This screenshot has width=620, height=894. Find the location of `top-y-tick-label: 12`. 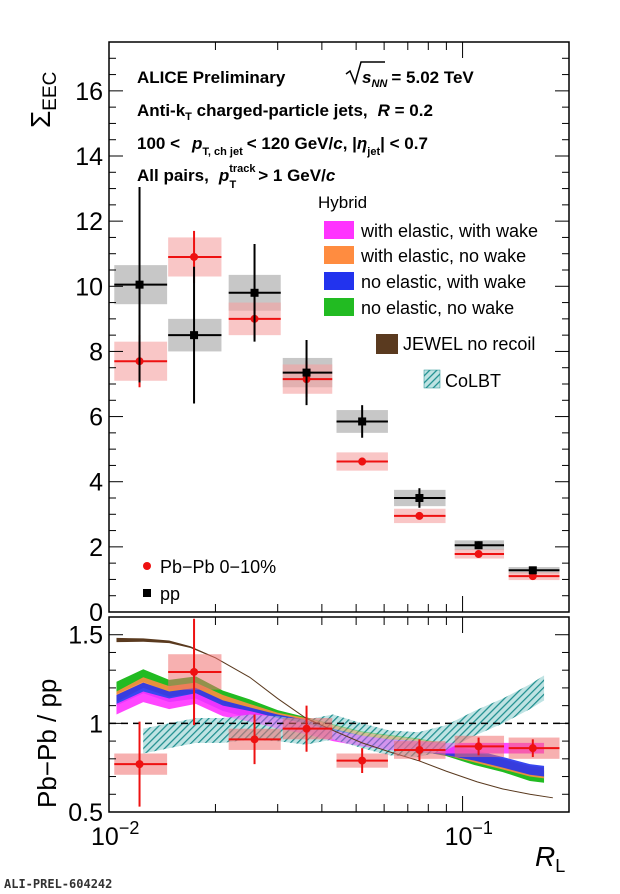

top-y-tick-label: 12 is located at coordinates (89, 222).